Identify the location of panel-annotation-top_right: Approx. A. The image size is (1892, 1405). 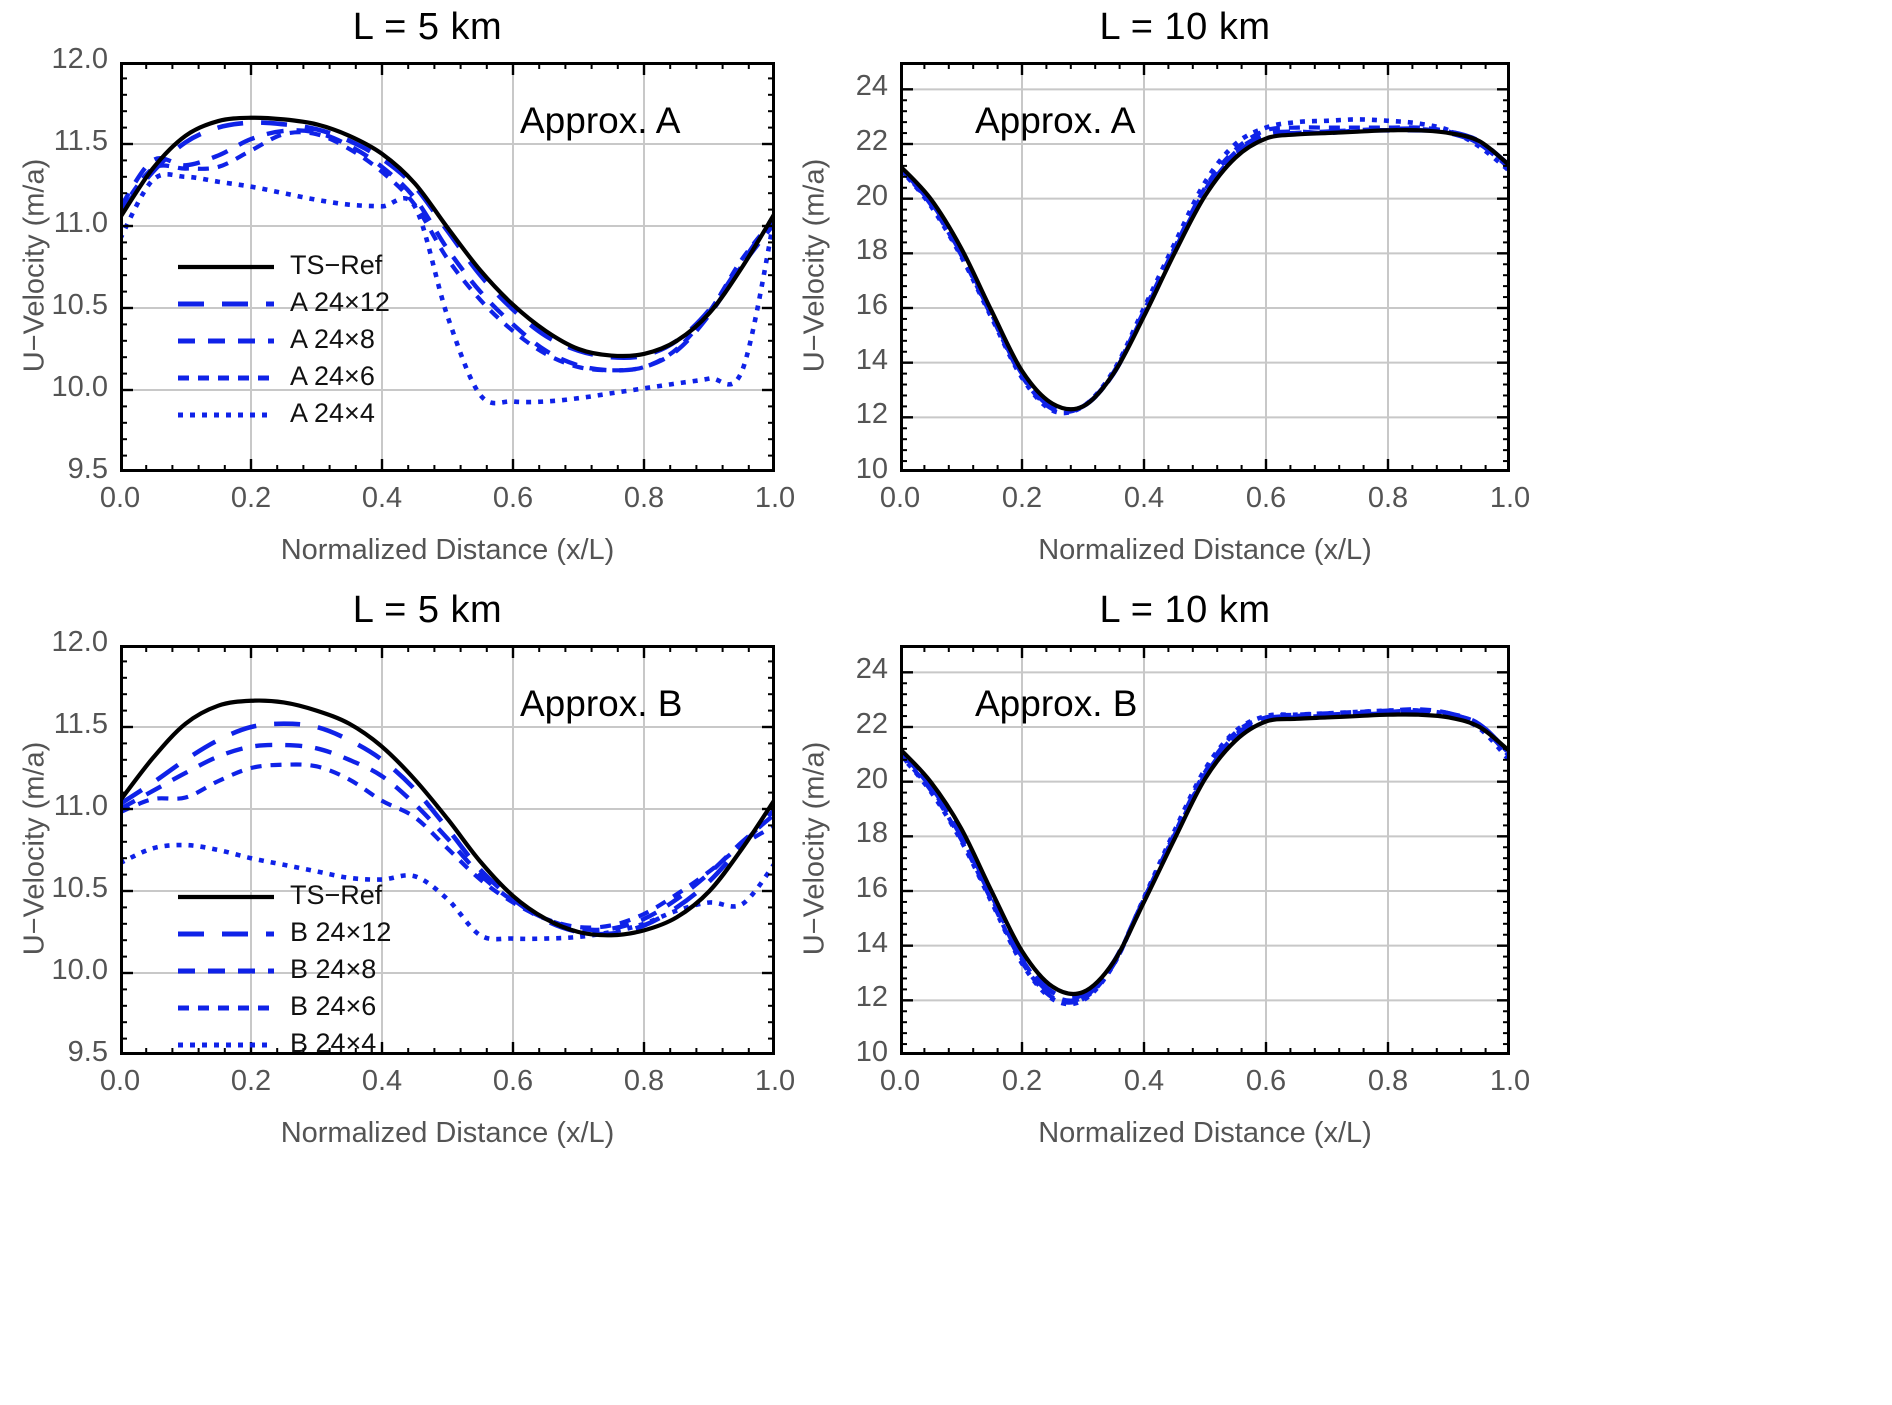
(1055, 120).